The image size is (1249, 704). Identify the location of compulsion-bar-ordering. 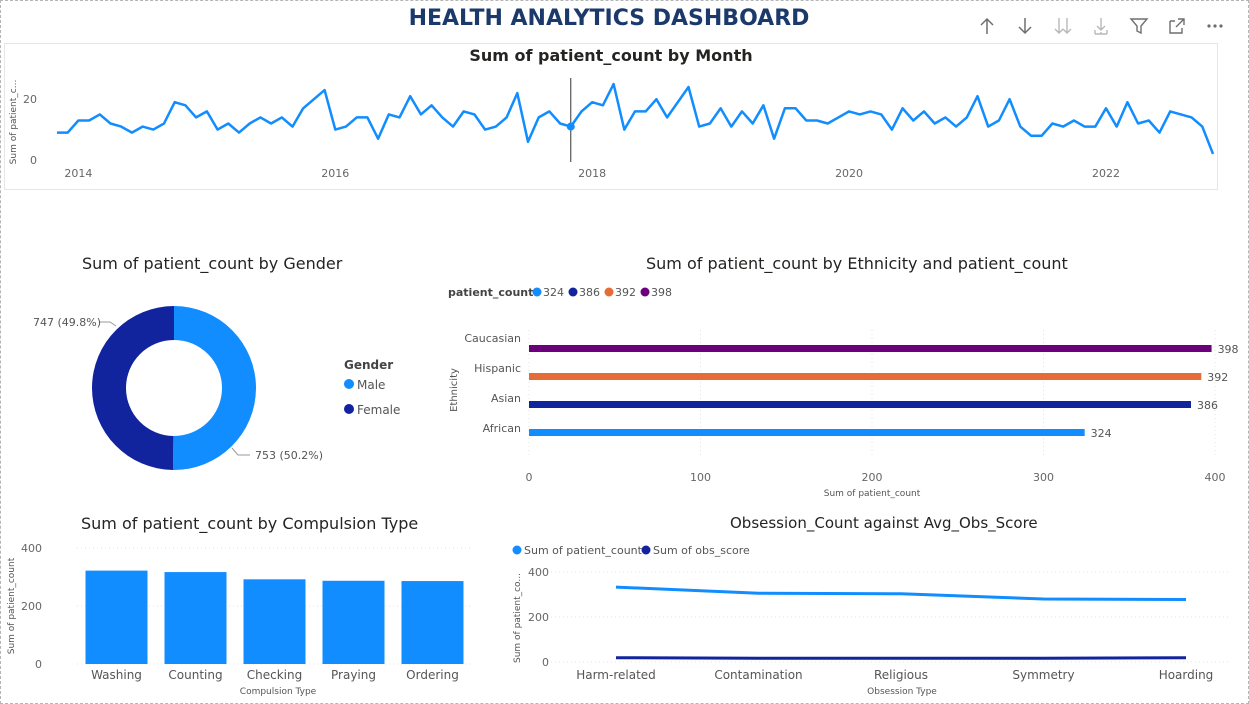
(432, 622).